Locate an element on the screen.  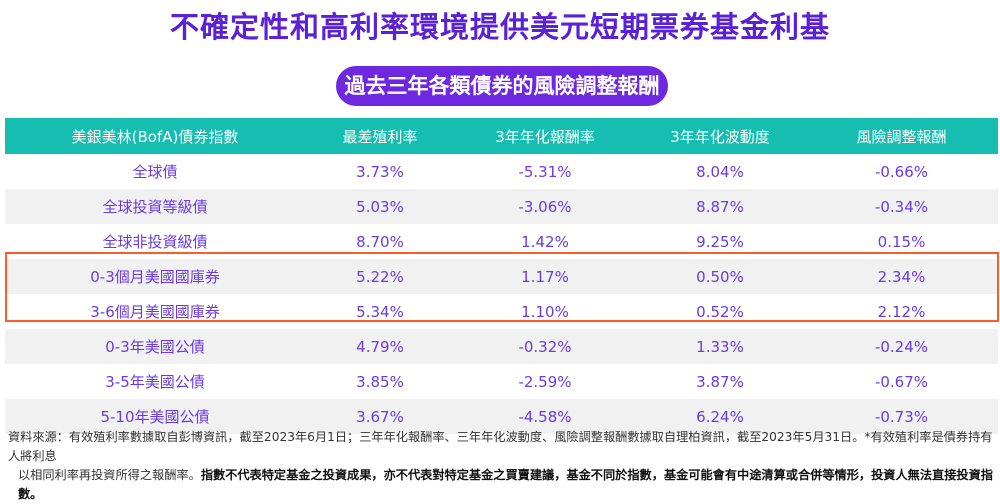
table-row: 全球債 3.73% -5.31% 8.04% -0.66% is located at coordinates (501, 171).